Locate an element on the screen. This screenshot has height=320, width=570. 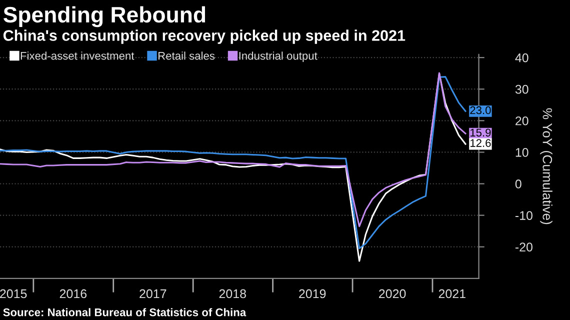
y-tick-label: -10 is located at coordinates (523, 215).